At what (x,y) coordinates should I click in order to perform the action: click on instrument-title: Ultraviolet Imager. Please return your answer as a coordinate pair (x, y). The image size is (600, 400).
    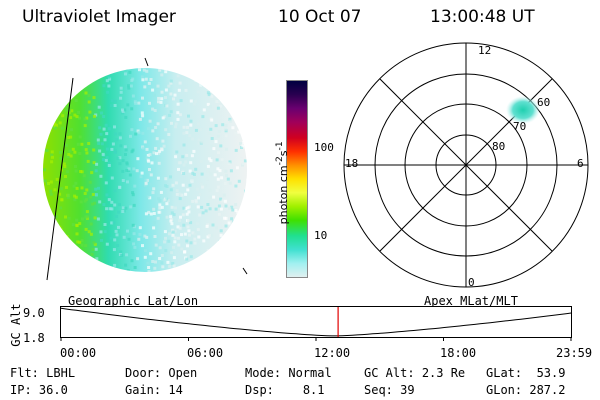
    Looking at the image, I should click on (99, 17).